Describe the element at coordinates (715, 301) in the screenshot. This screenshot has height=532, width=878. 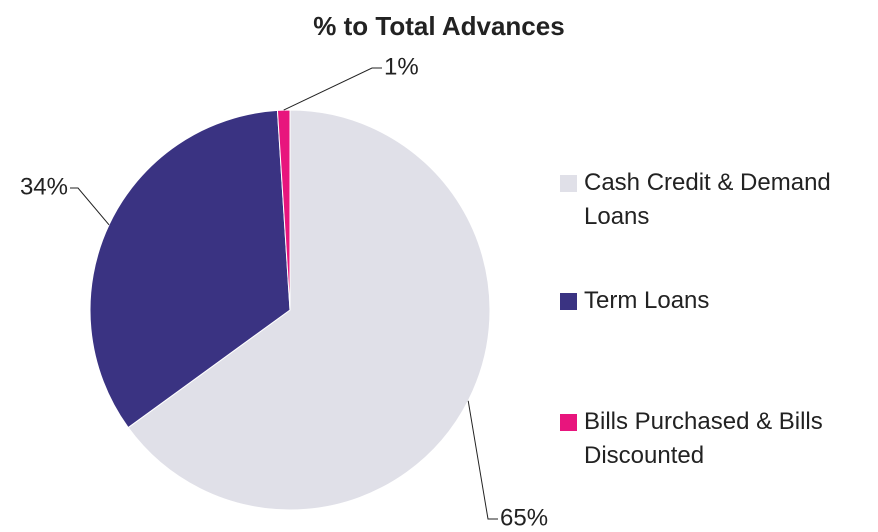
I see `legend-entry: Term Loans` at that location.